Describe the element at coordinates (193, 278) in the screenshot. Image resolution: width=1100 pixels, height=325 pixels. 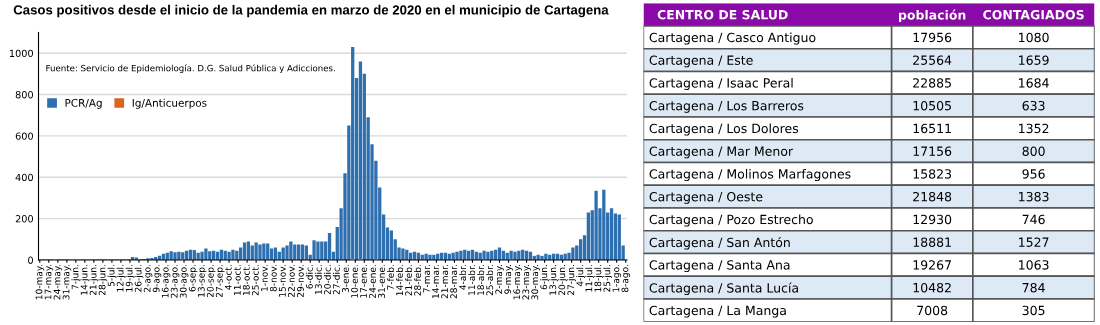
I see `x-tick-label: 6-sep.` at that location.